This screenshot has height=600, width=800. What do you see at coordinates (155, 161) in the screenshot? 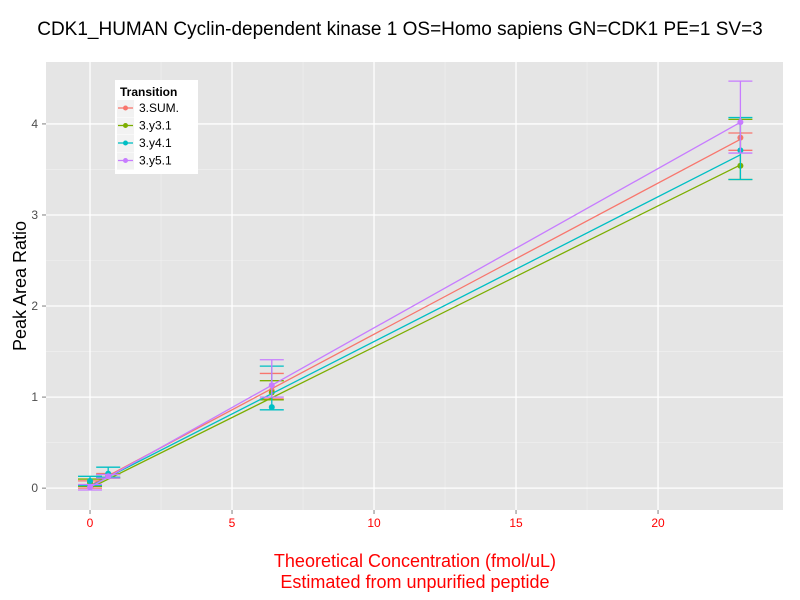
I see `legend-label: 3.y5.1` at bounding box center [155, 161].